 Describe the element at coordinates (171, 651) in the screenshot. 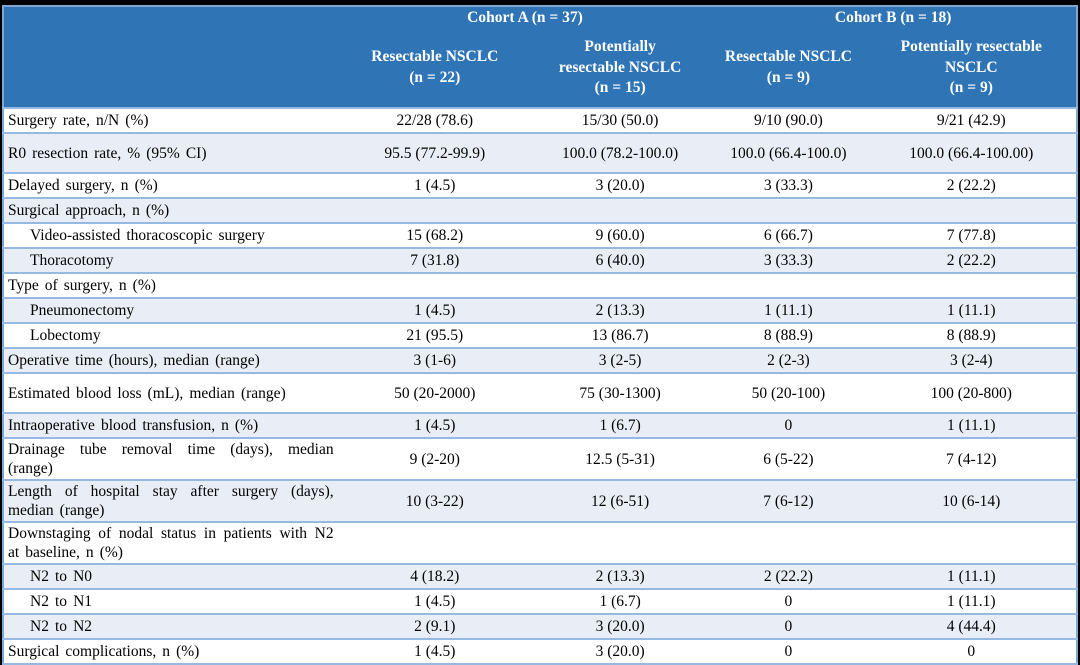

I see `row-label: Surgical complications, n (%)` at that location.